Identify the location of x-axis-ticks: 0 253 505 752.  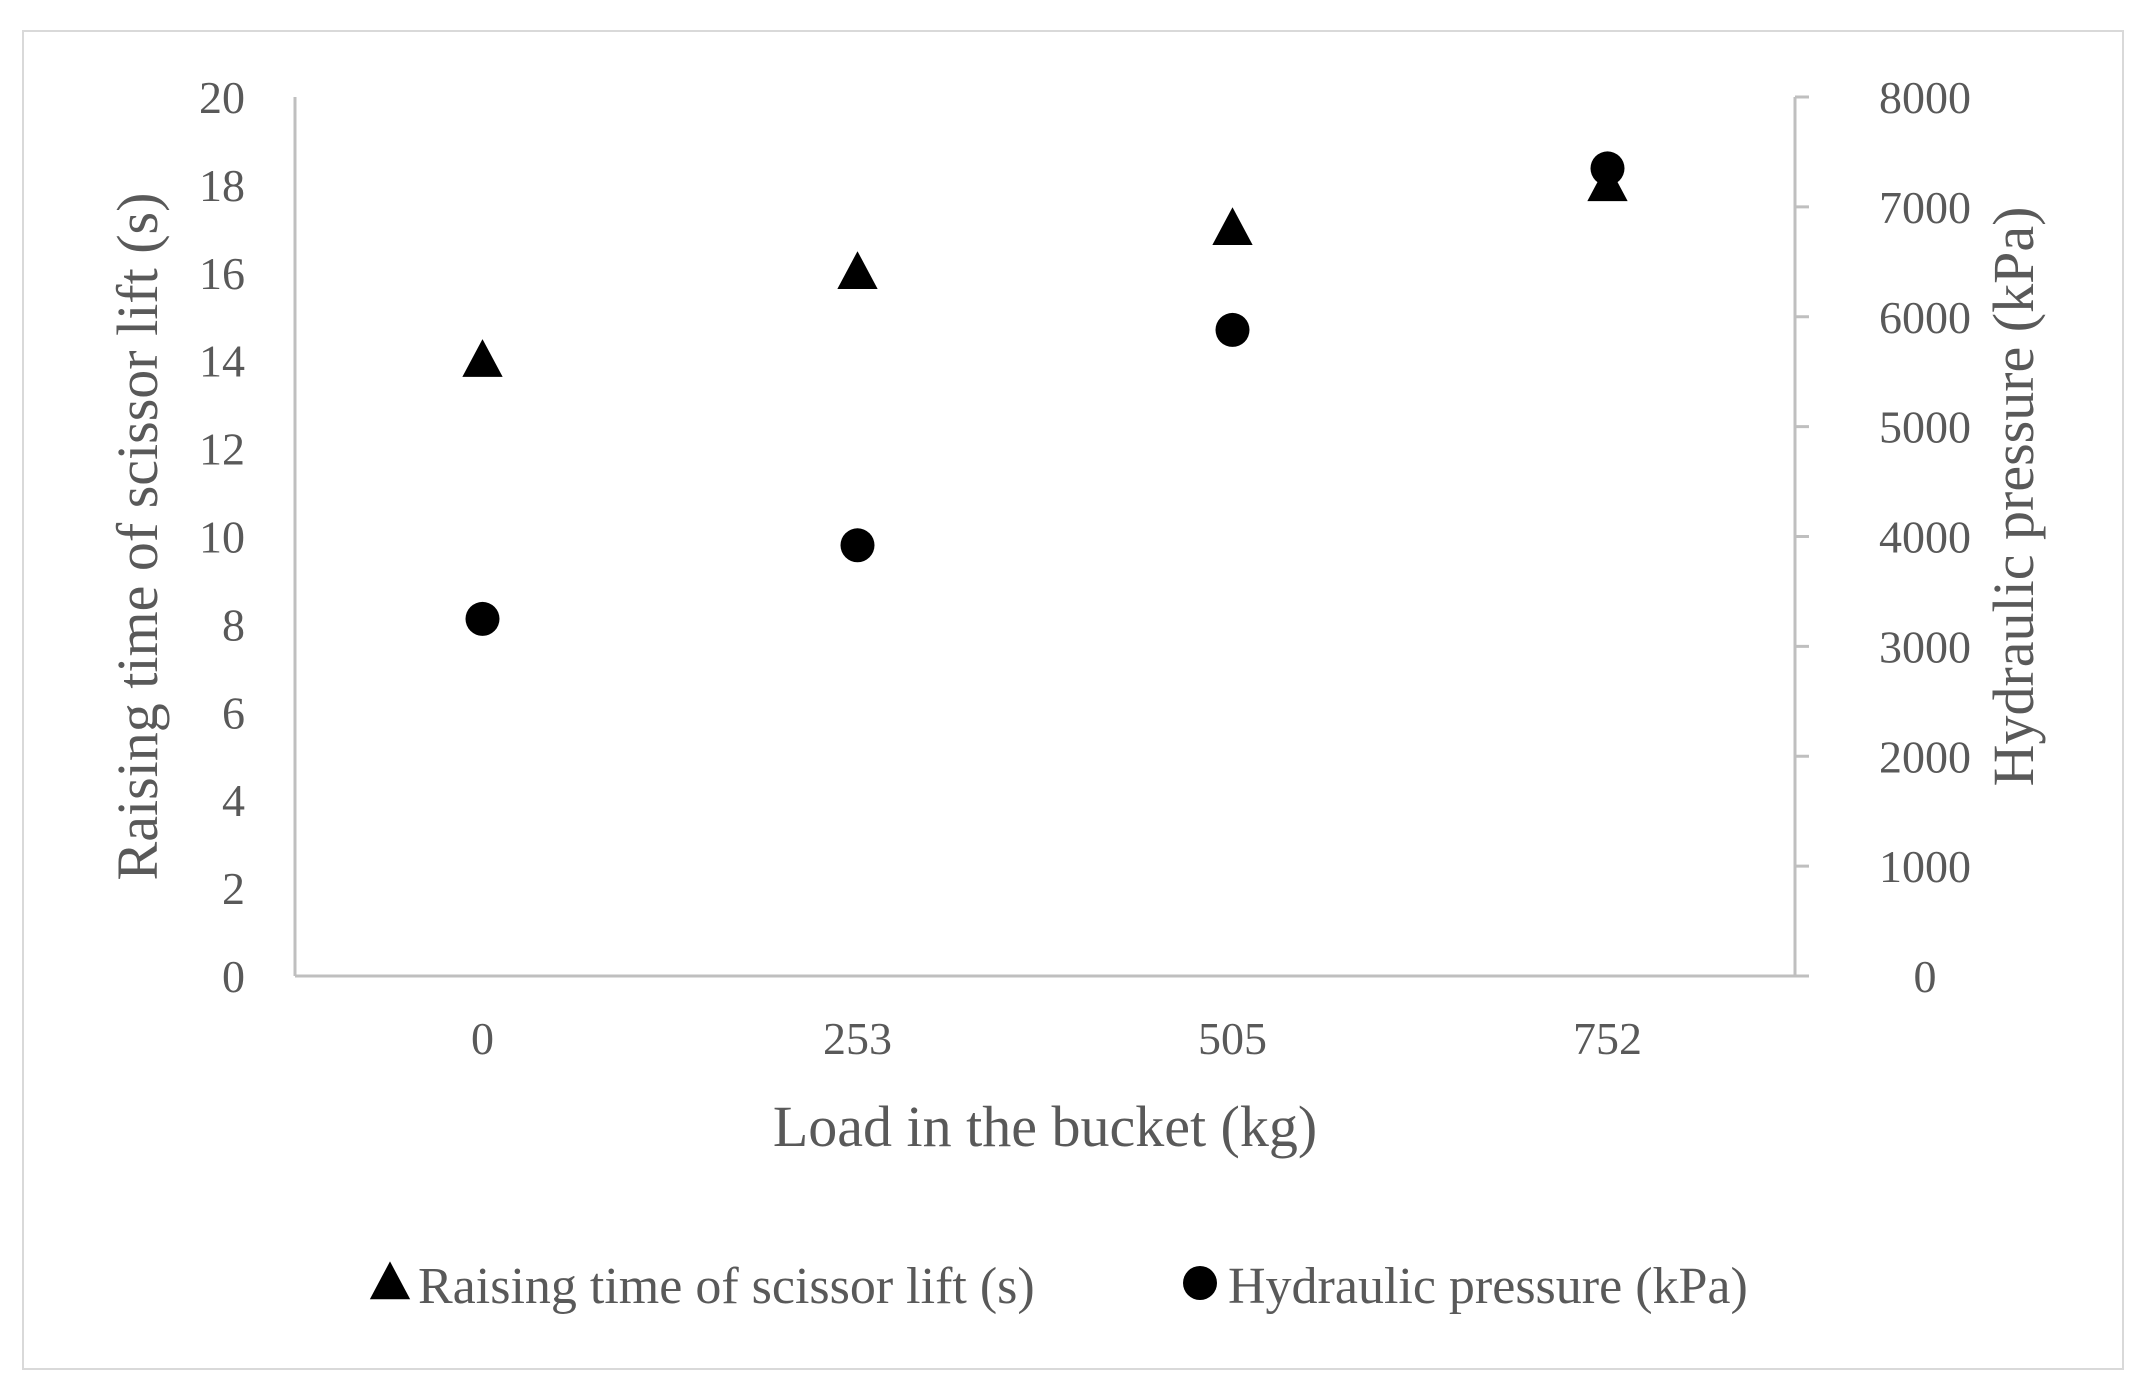
(1056, 1038).